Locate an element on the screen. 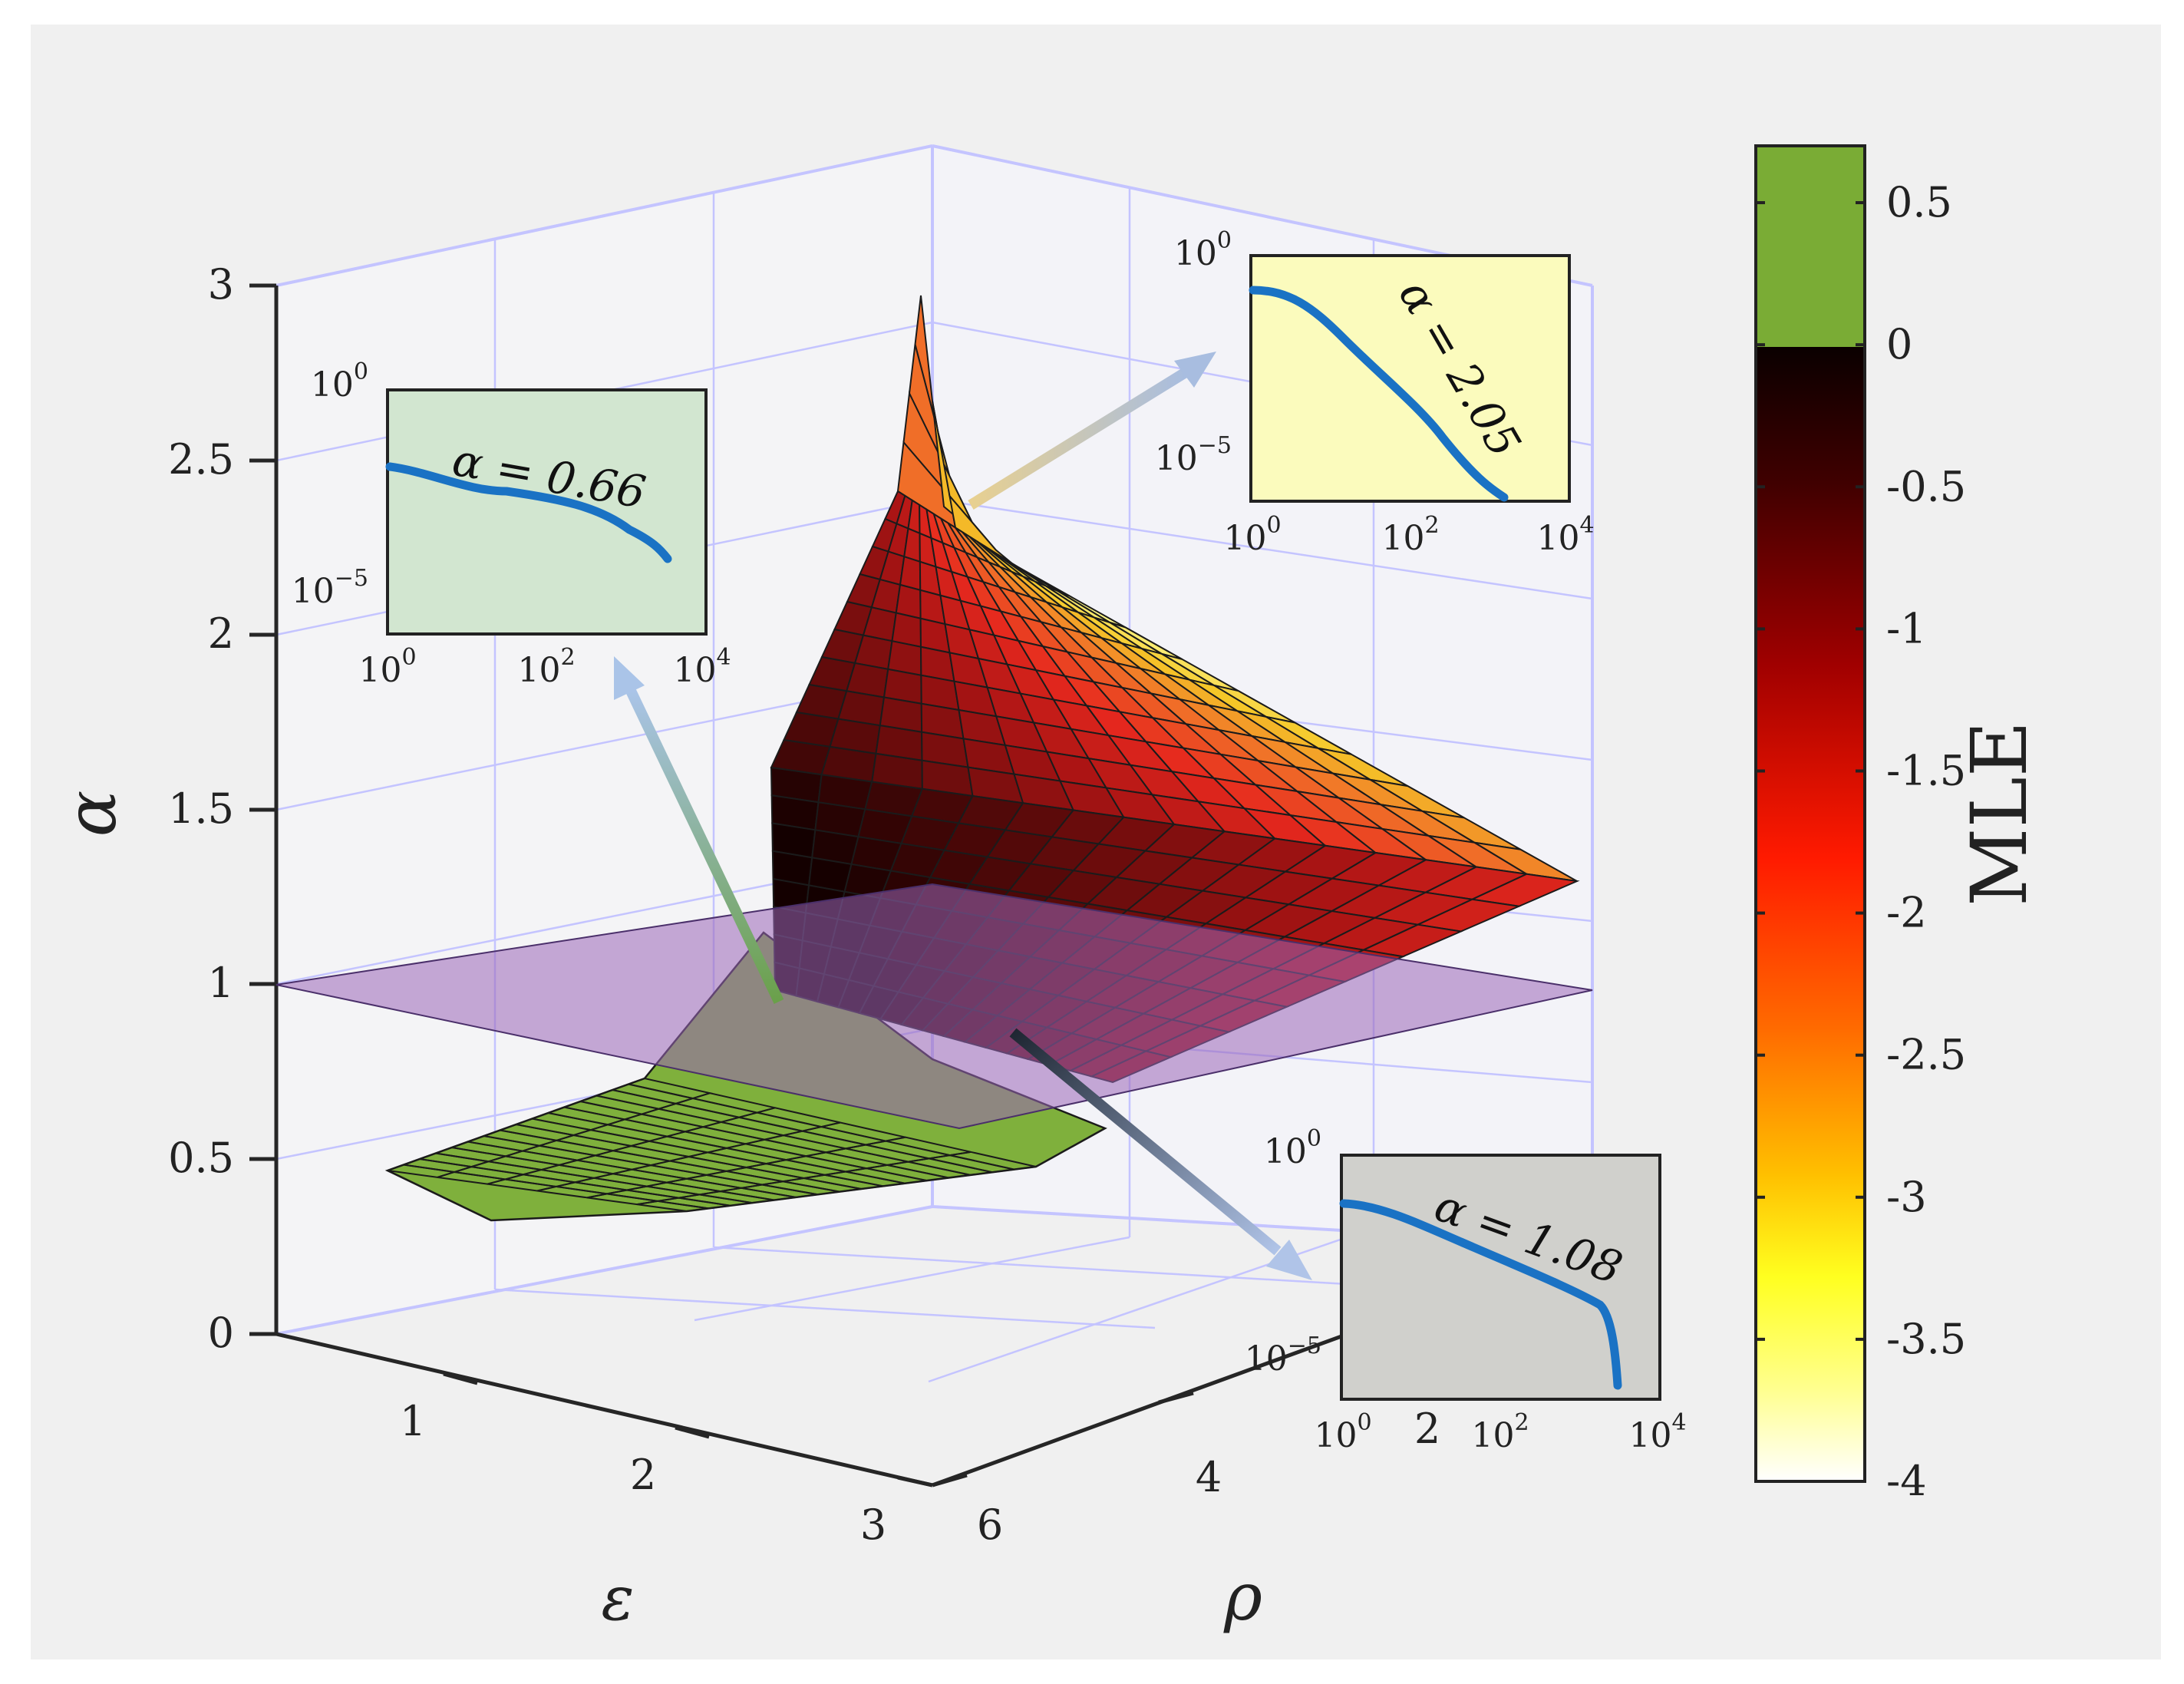 This screenshot has height=1684, width=2184. colorbar-positive-band is located at coordinates (1810, 246).